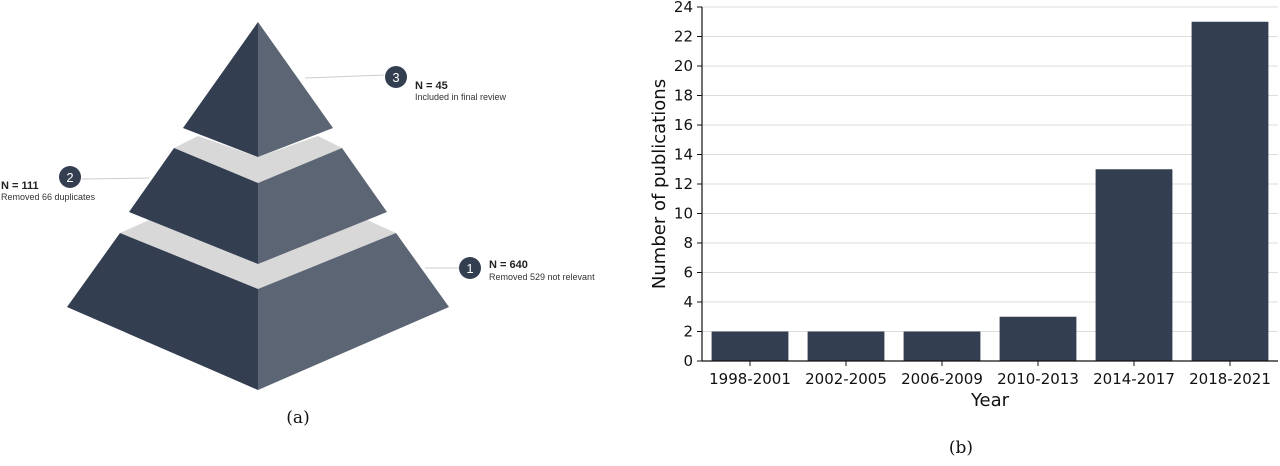  What do you see at coordinates (990, 400) in the screenshot?
I see `x-axis-label: Year` at bounding box center [990, 400].